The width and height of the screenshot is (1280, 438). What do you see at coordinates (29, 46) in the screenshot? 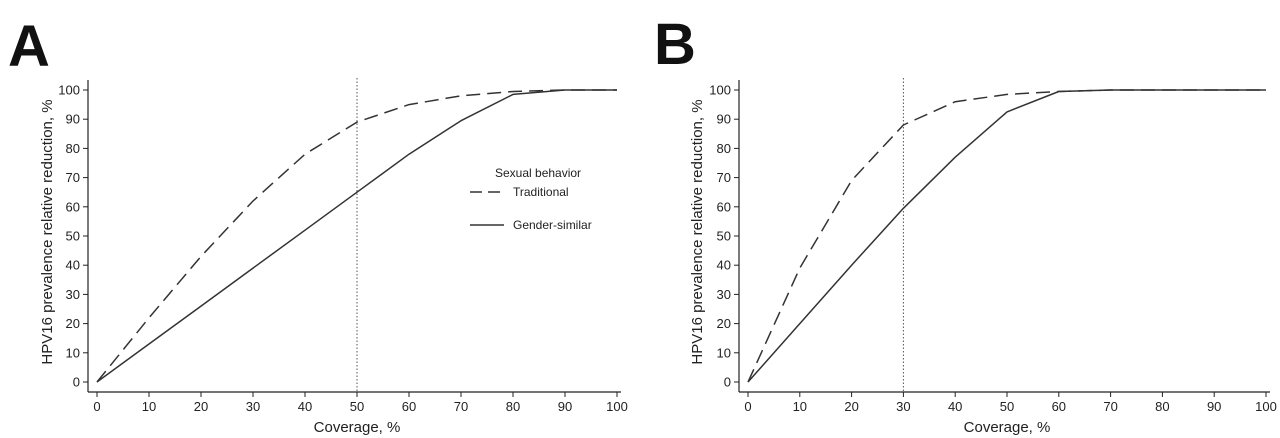
I see `panel-letter-a: A` at bounding box center [29, 46].